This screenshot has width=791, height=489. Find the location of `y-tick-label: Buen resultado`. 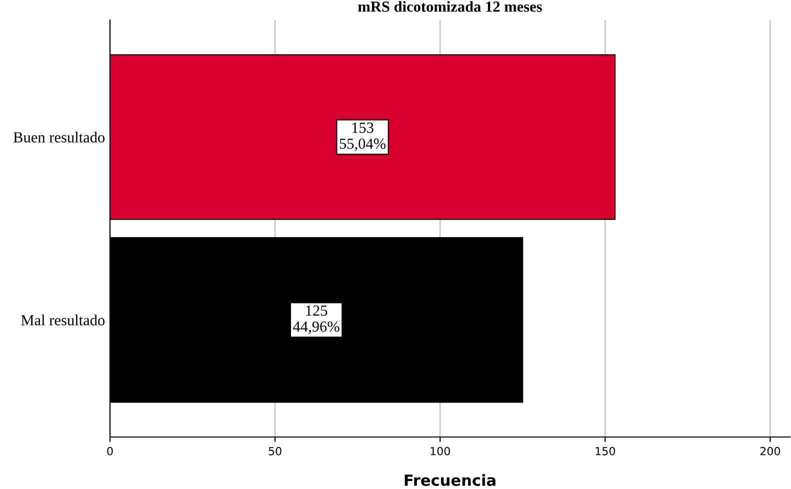

y-tick-label: Buen resultado is located at coordinates (59, 137).